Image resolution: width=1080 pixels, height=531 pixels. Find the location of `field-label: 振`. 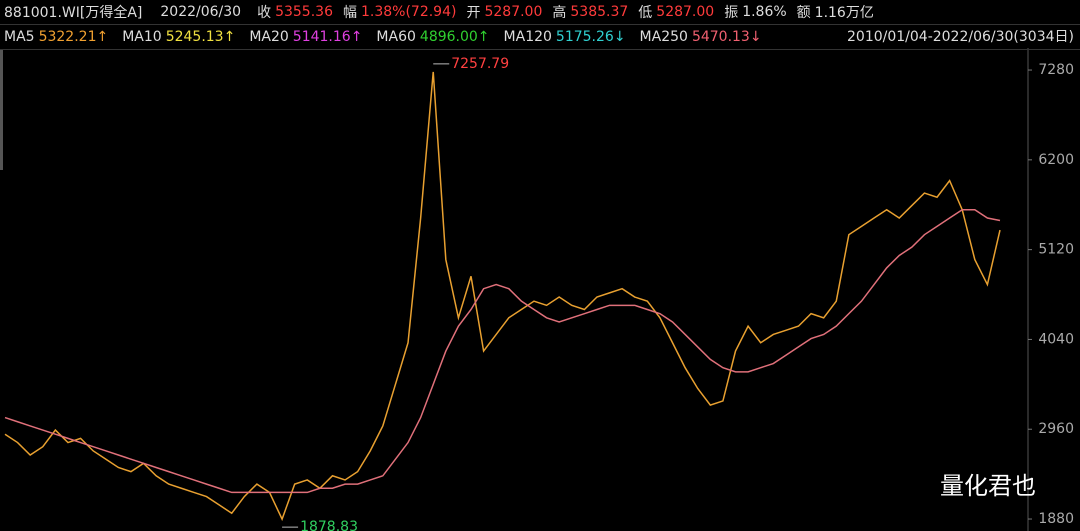

field-label: 振 is located at coordinates (731, 13).